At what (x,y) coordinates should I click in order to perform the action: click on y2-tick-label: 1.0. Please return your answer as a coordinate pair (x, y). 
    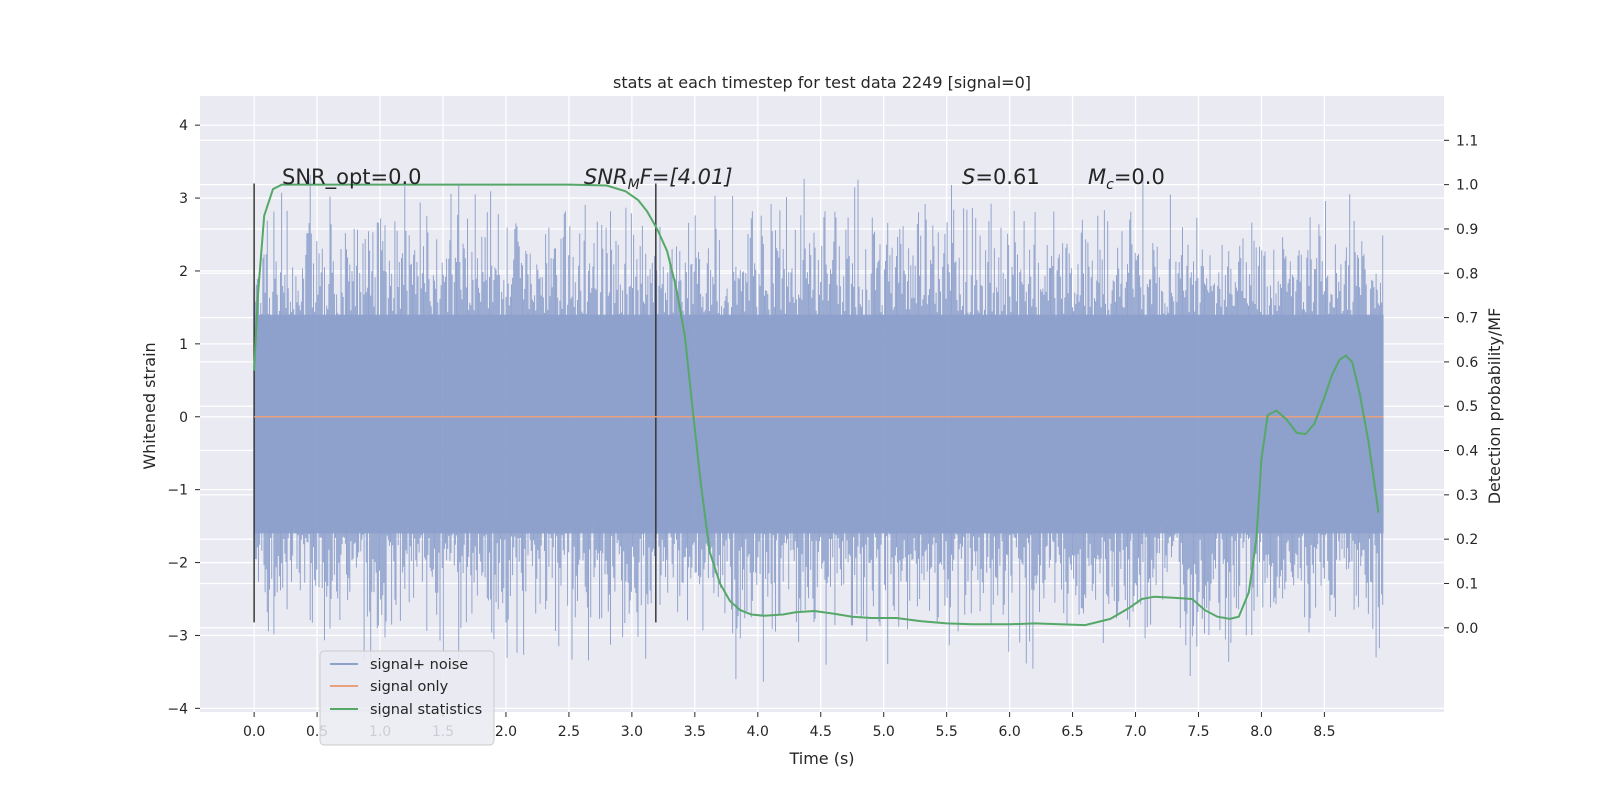
    Looking at the image, I should click on (1467, 186).